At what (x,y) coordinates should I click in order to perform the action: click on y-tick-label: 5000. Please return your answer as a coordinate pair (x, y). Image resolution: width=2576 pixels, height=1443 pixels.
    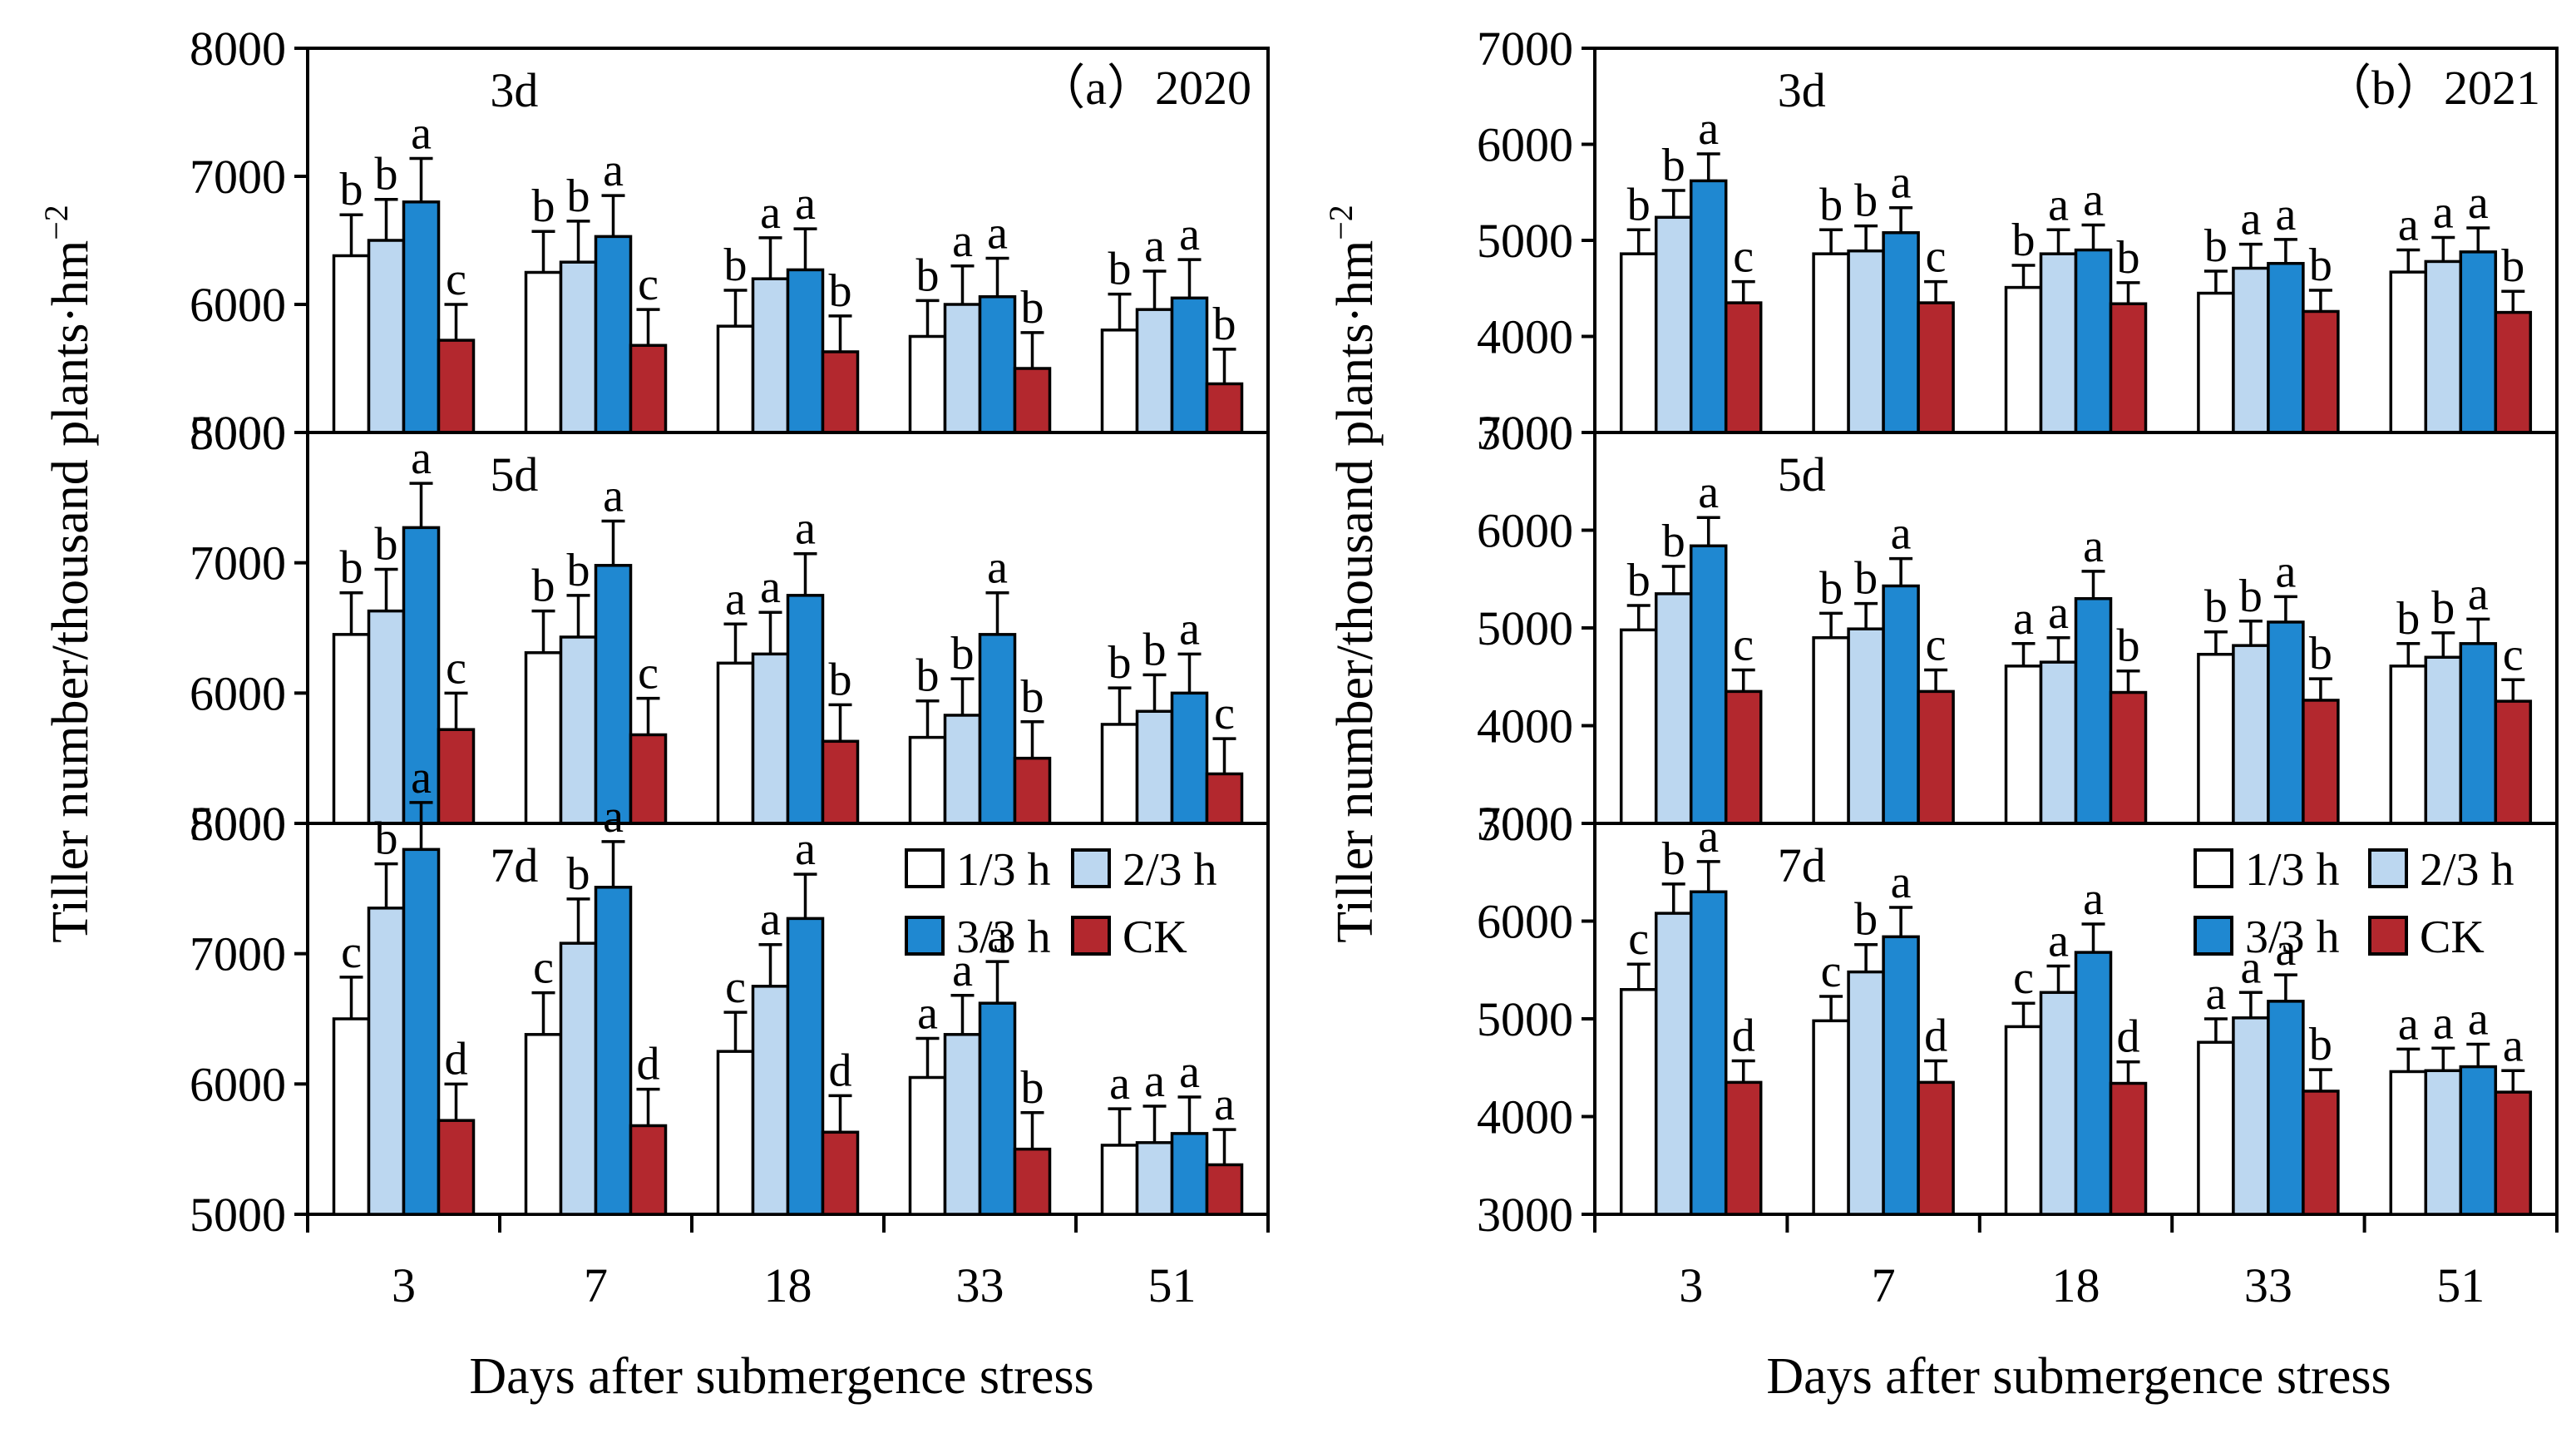
    Looking at the image, I should click on (238, 824).